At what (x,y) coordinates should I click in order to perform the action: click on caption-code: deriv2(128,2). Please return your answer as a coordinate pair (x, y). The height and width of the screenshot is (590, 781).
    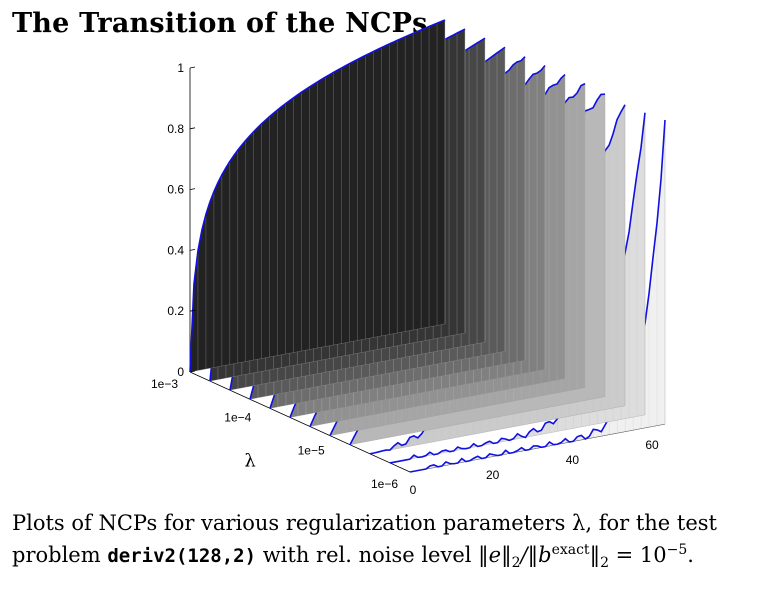
    Looking at the image, I should click on (182, 556).